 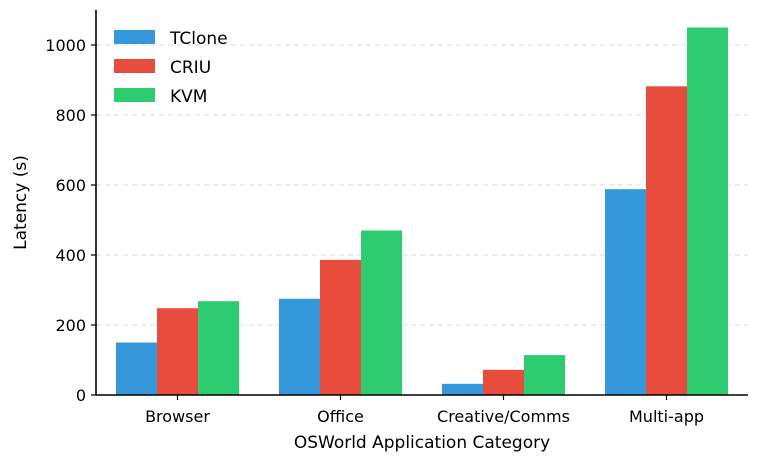 What do you see at coordinates (136, 368) in the screenshot?
I see `bar-tclone-browser` at bounding box center [136, 368].